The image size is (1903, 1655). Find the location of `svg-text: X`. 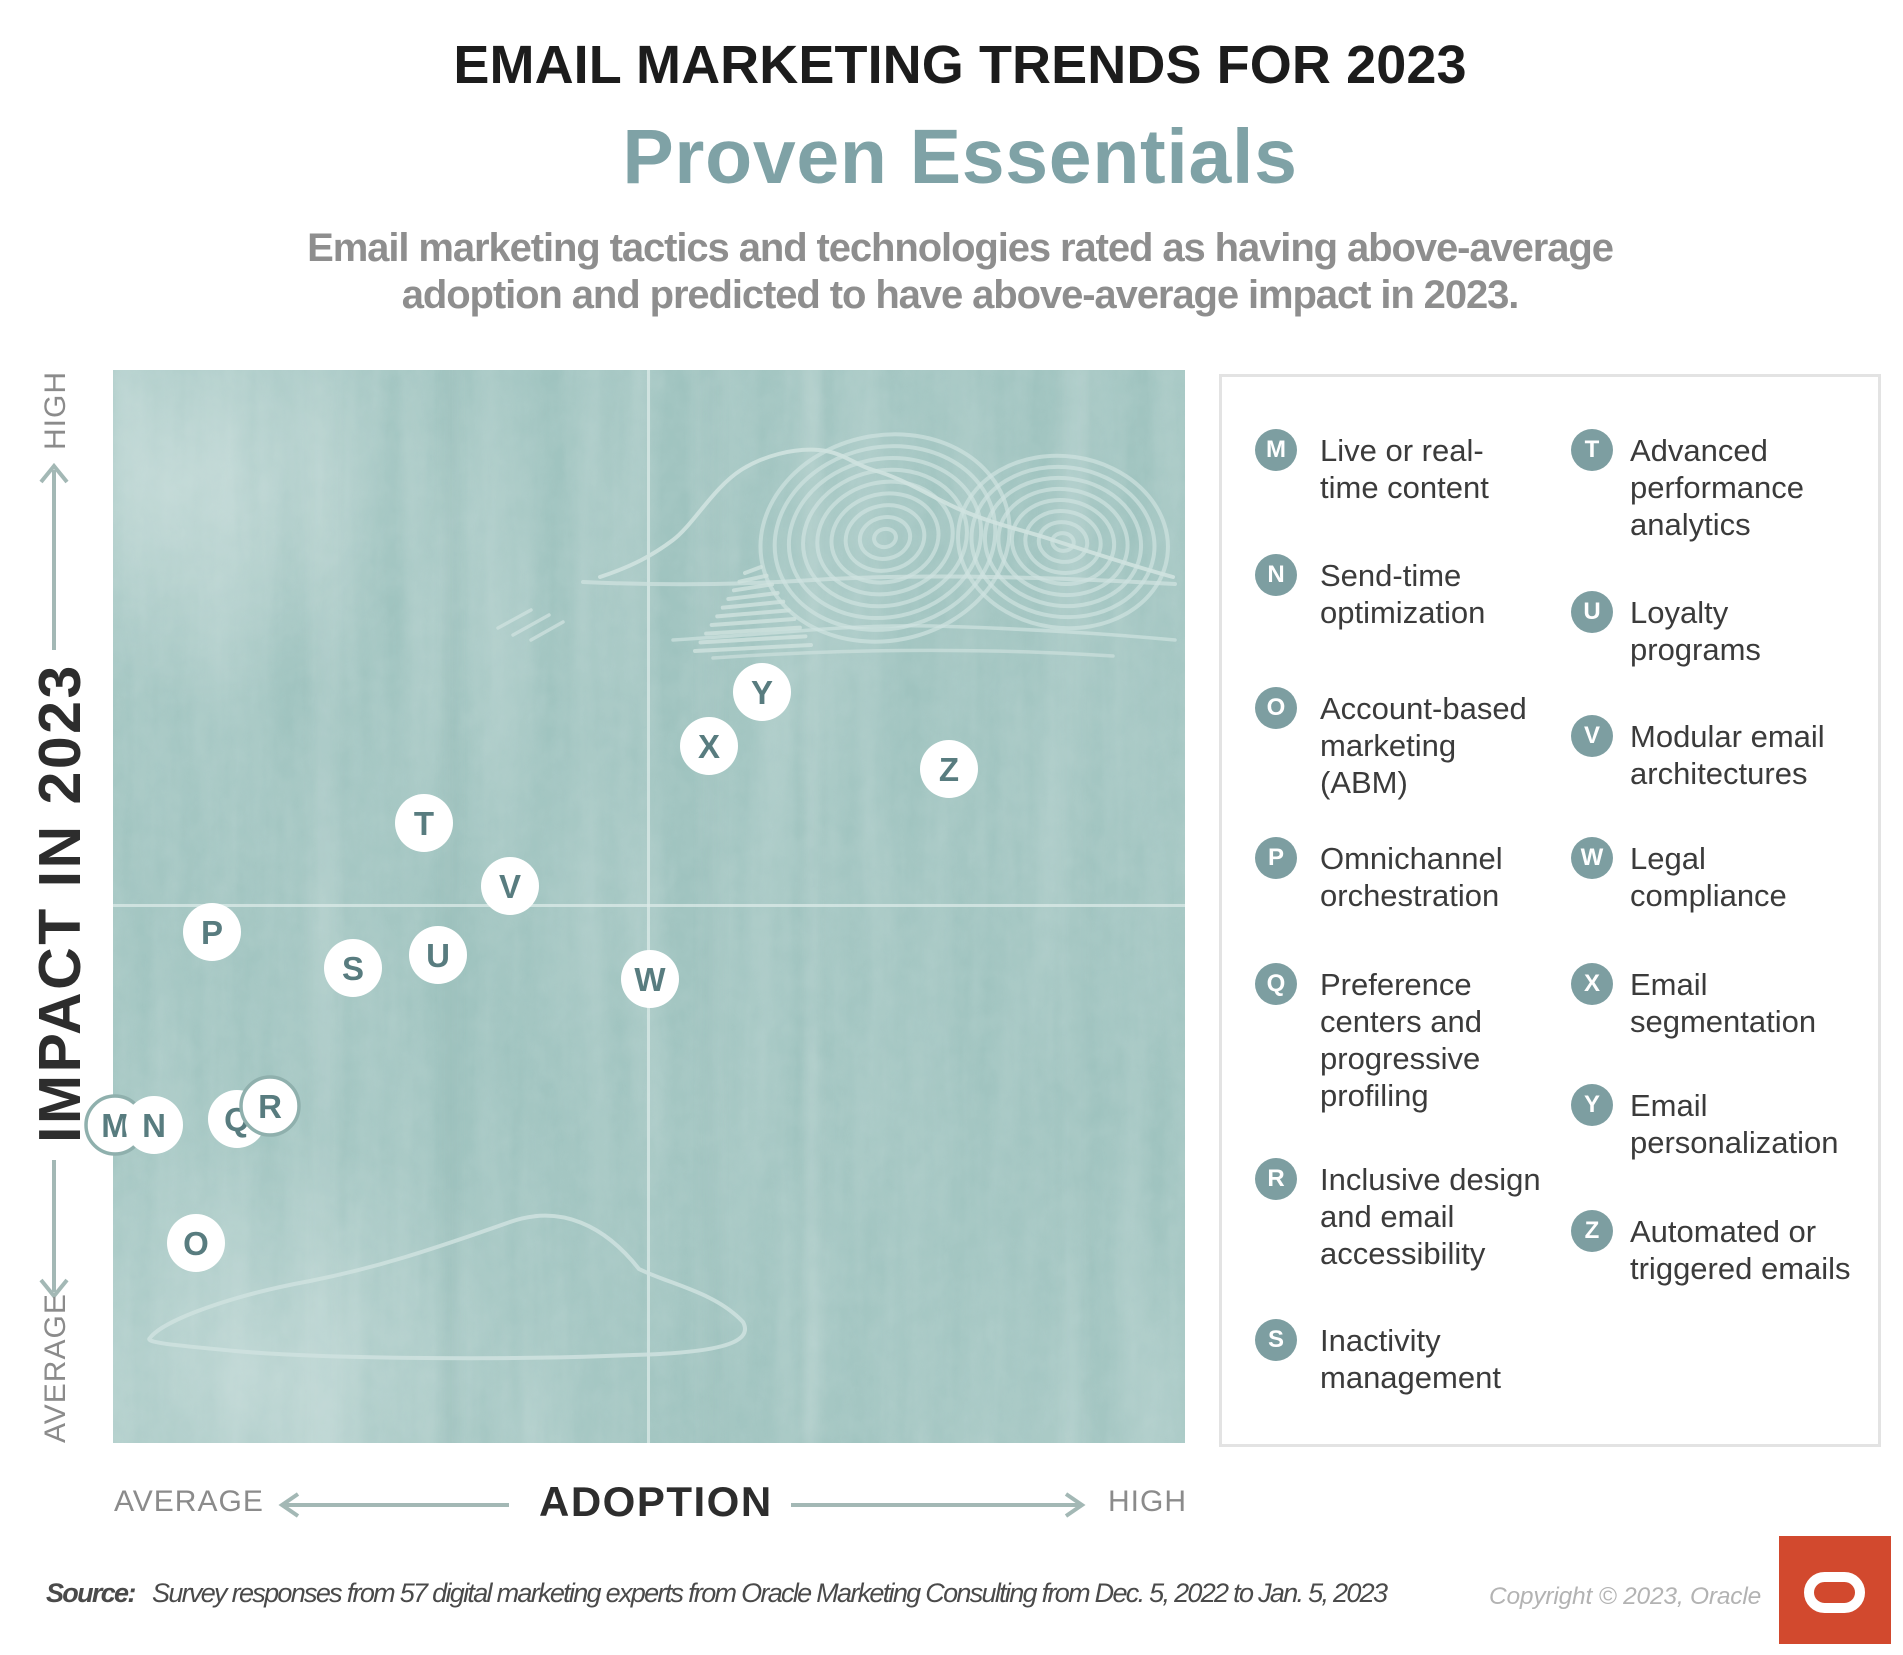

svg-text: X is located at coordinates (709, 746).